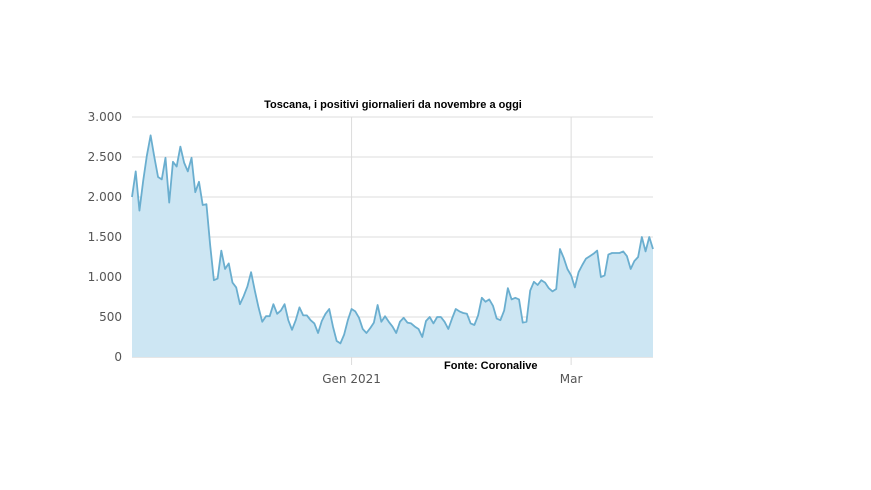 This screenshot has width=871, height=490. What do you see at coordinates (110, 317) in the screenshot?
I see `y-tick-label: 500` at bounding box center [110, 317].